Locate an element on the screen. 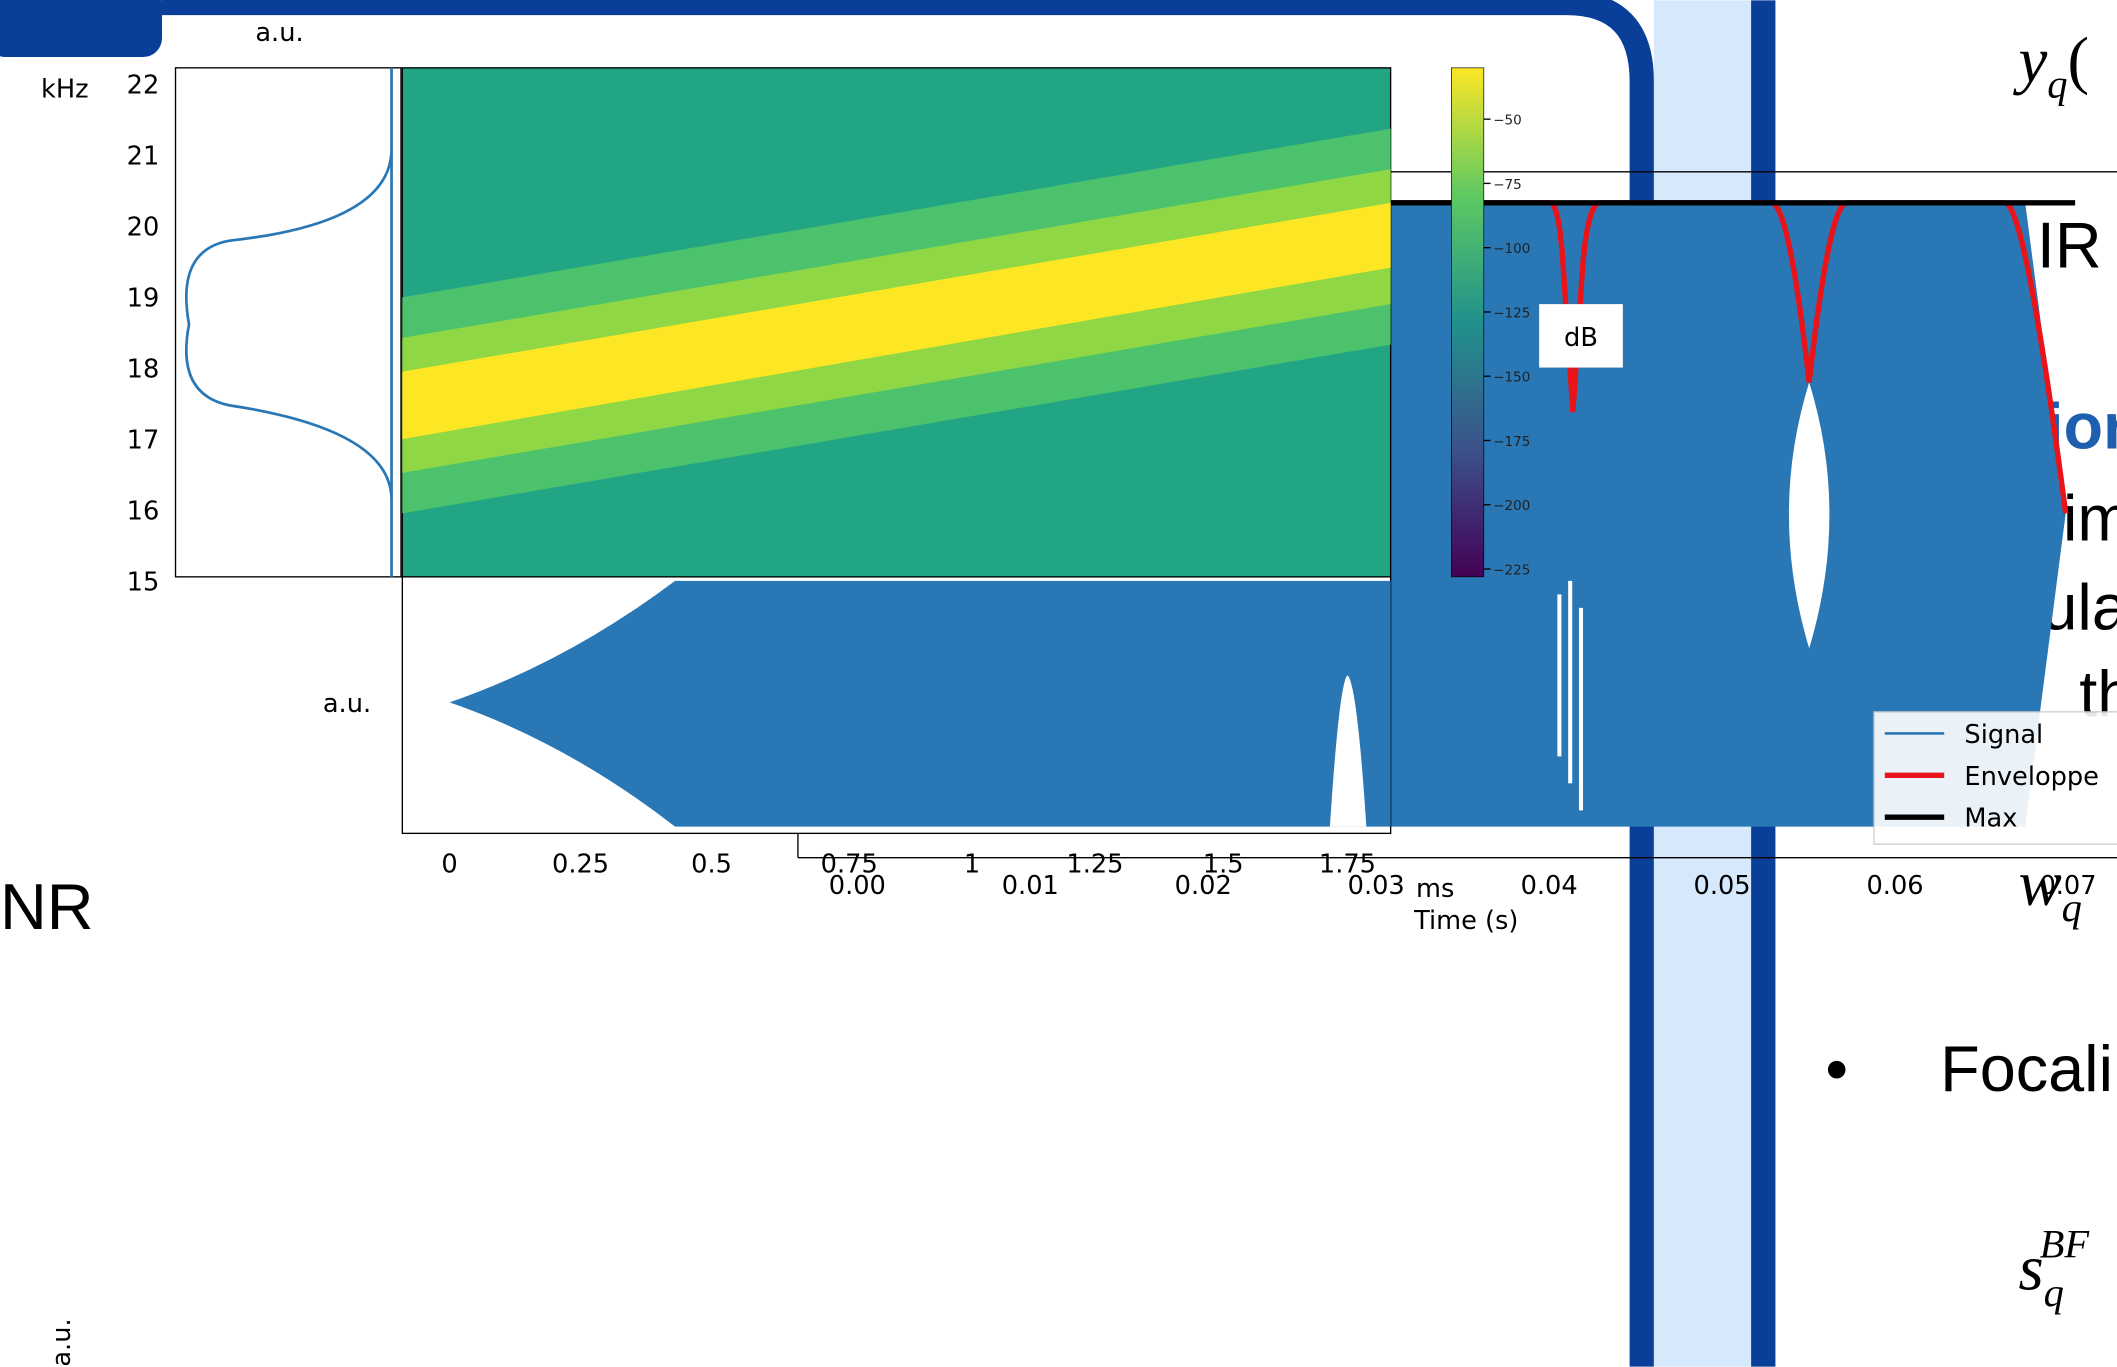  formula: sqBF is located at coordinates (2054, 1268).